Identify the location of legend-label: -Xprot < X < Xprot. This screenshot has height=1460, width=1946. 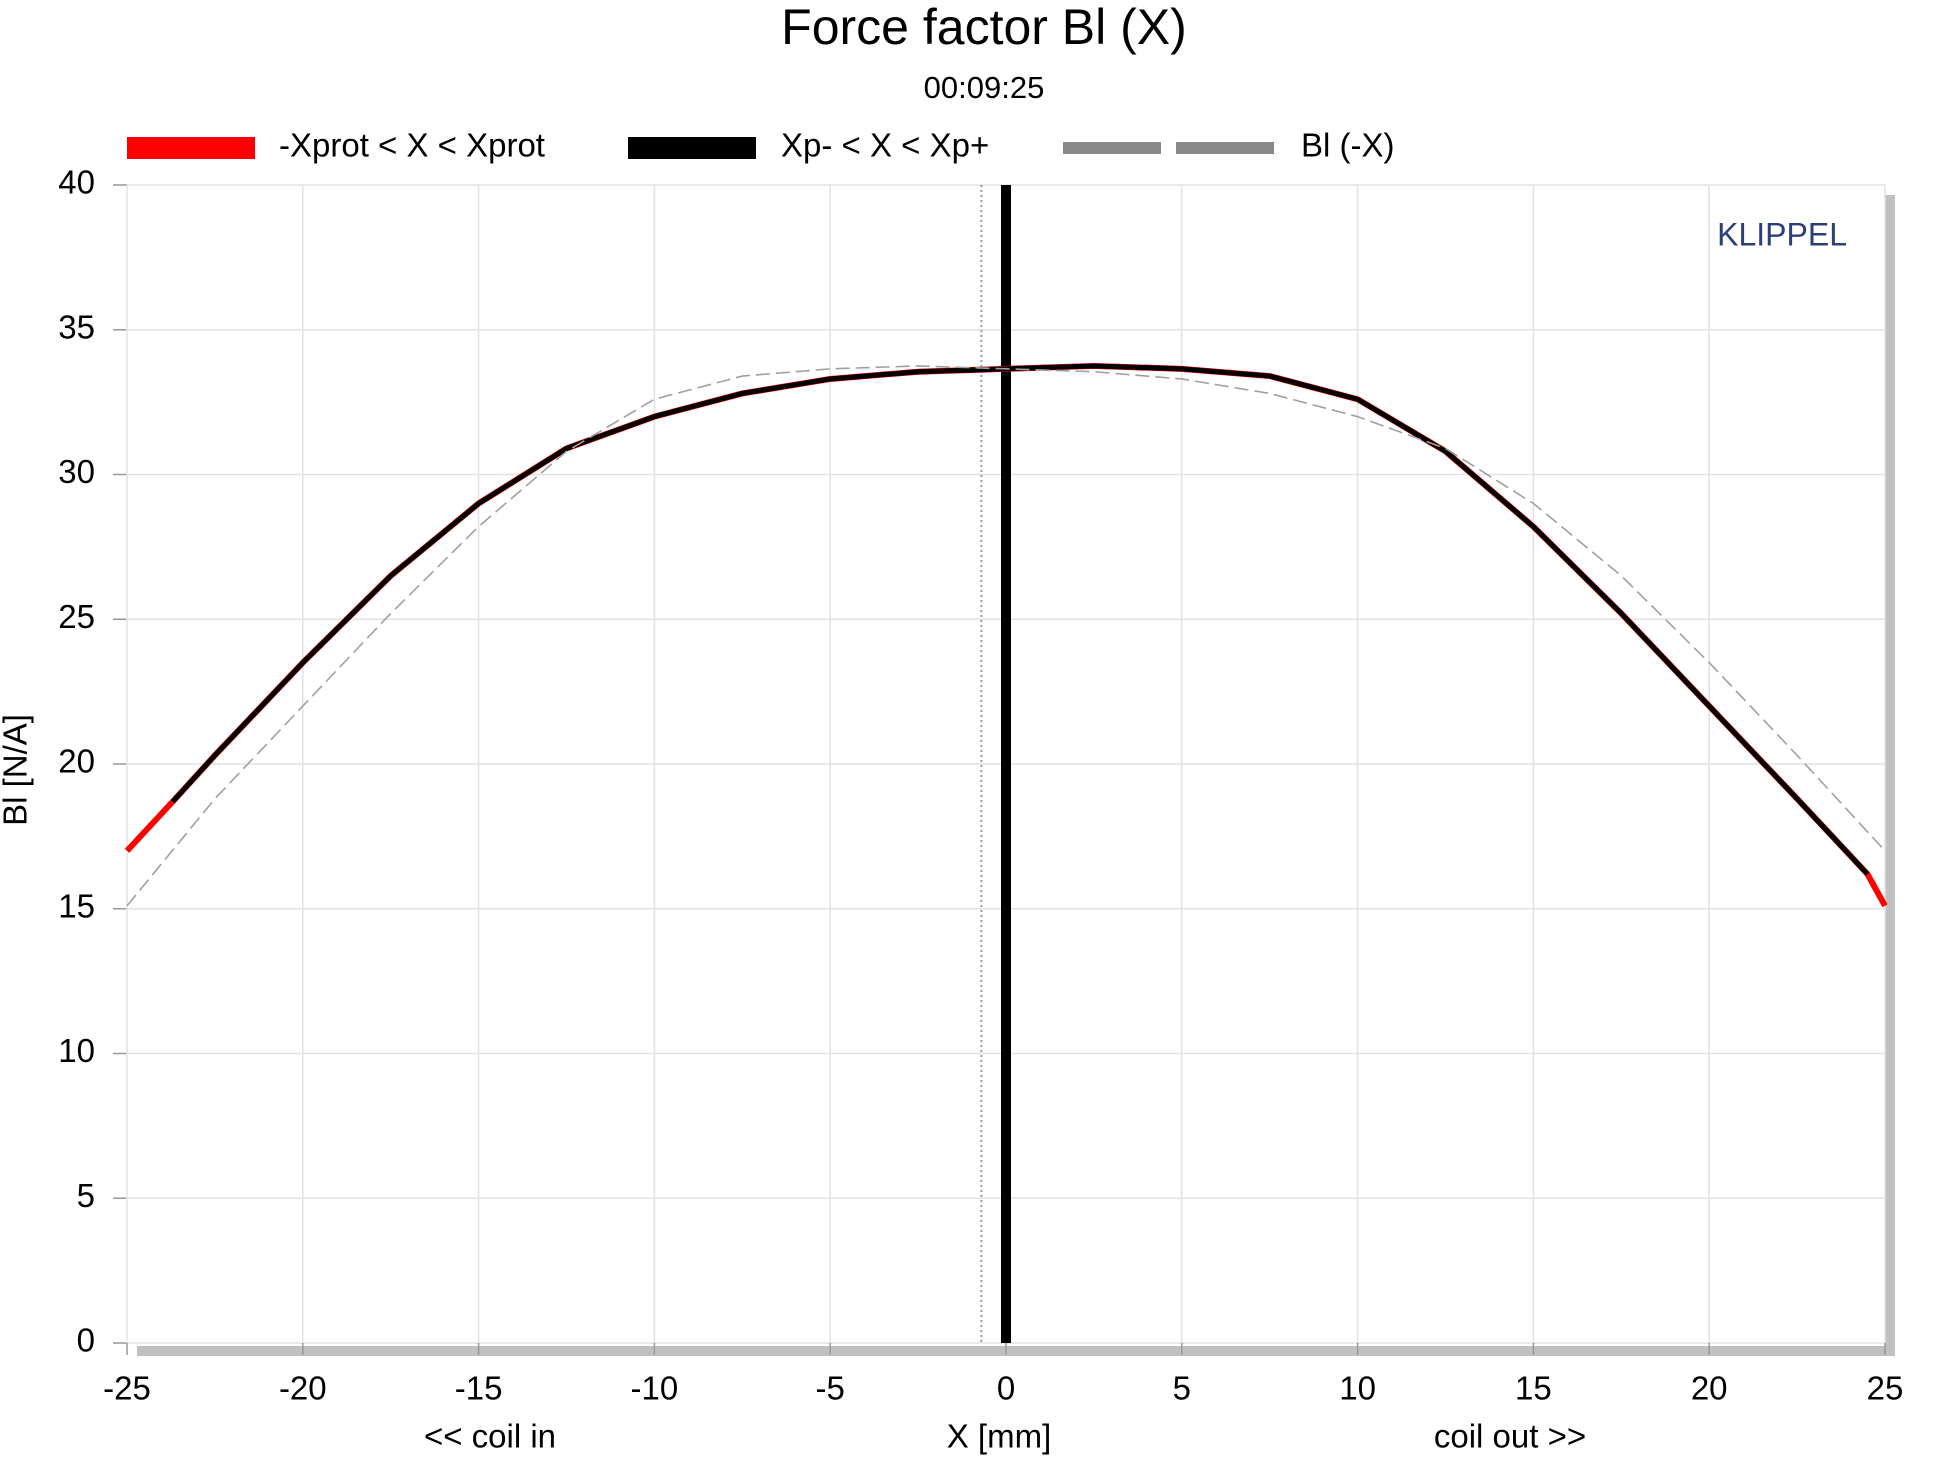
(412, 145).